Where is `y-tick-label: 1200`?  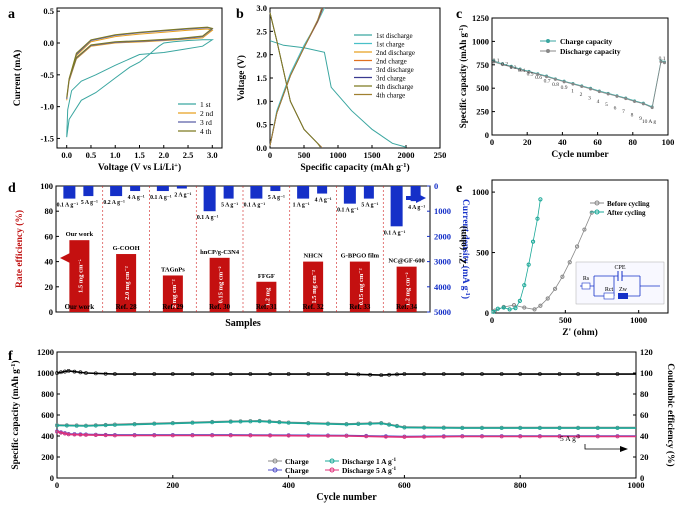 y-tick-label: 1200 is located at coordinates (45, 352).